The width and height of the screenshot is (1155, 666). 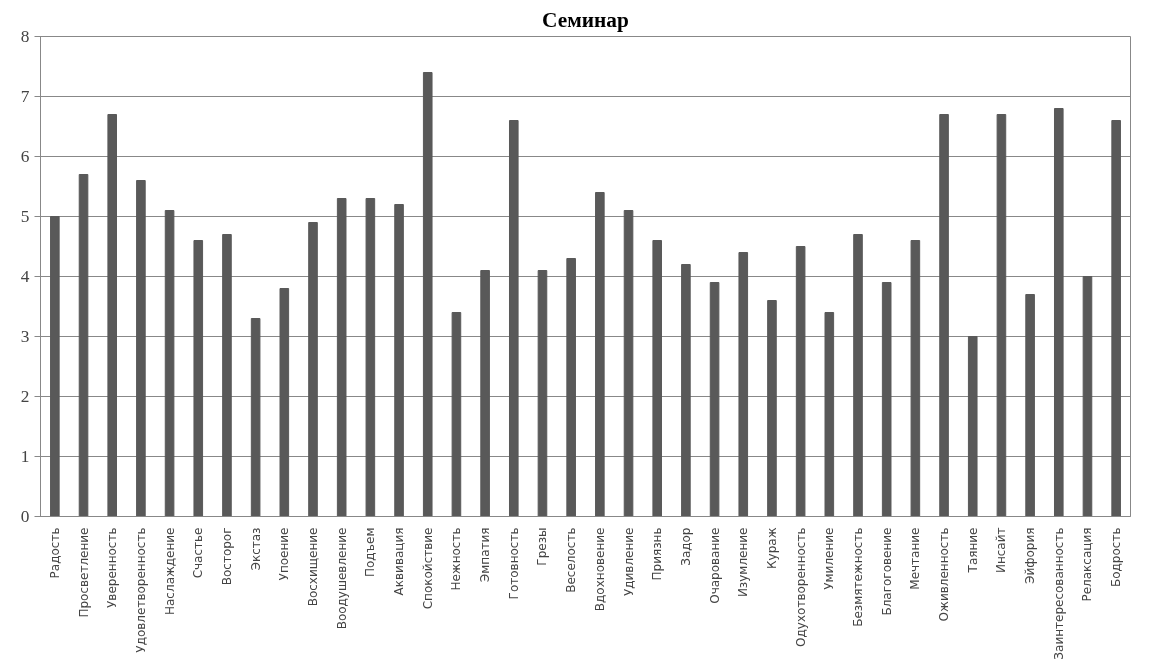 What do you see at coordinates (657, 554) in the screenshot?
I see `x-tick-label: Приязнь` at bounding box center [657, 554].